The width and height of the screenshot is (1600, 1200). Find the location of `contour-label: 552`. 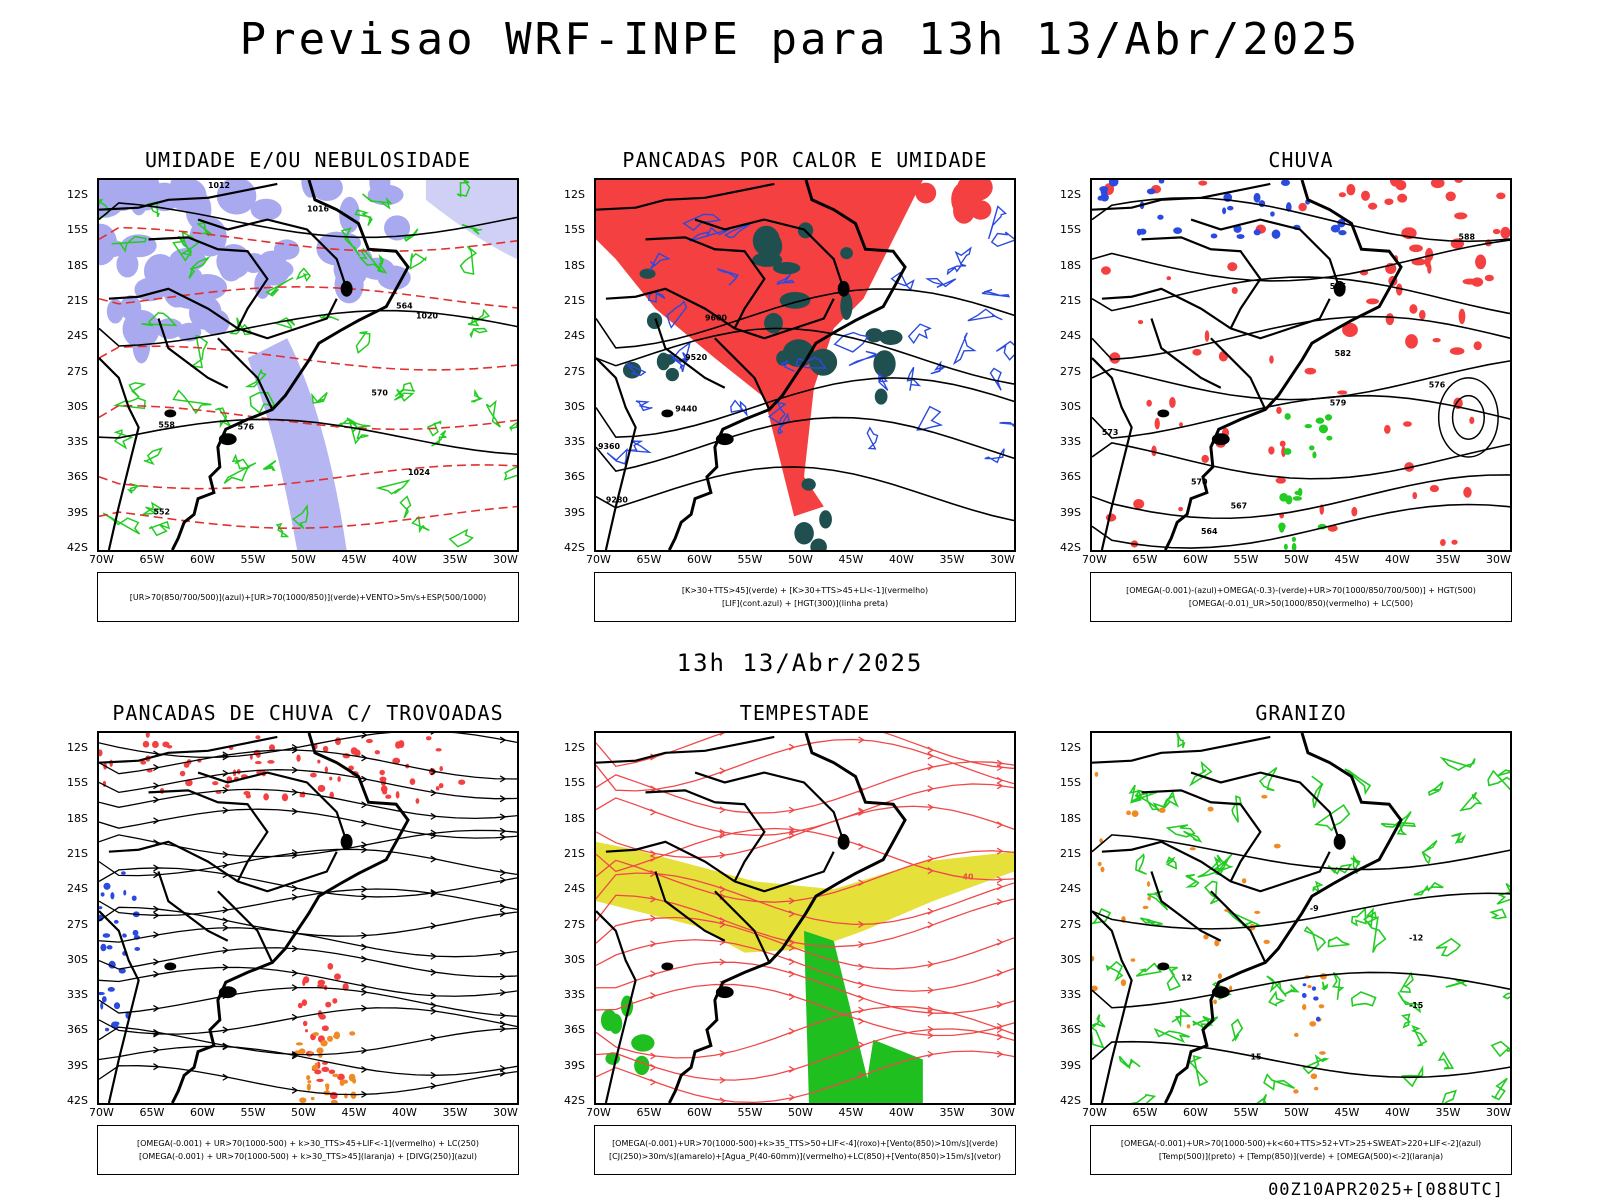

contour-label: 552 is located at coordinates (161, 511).